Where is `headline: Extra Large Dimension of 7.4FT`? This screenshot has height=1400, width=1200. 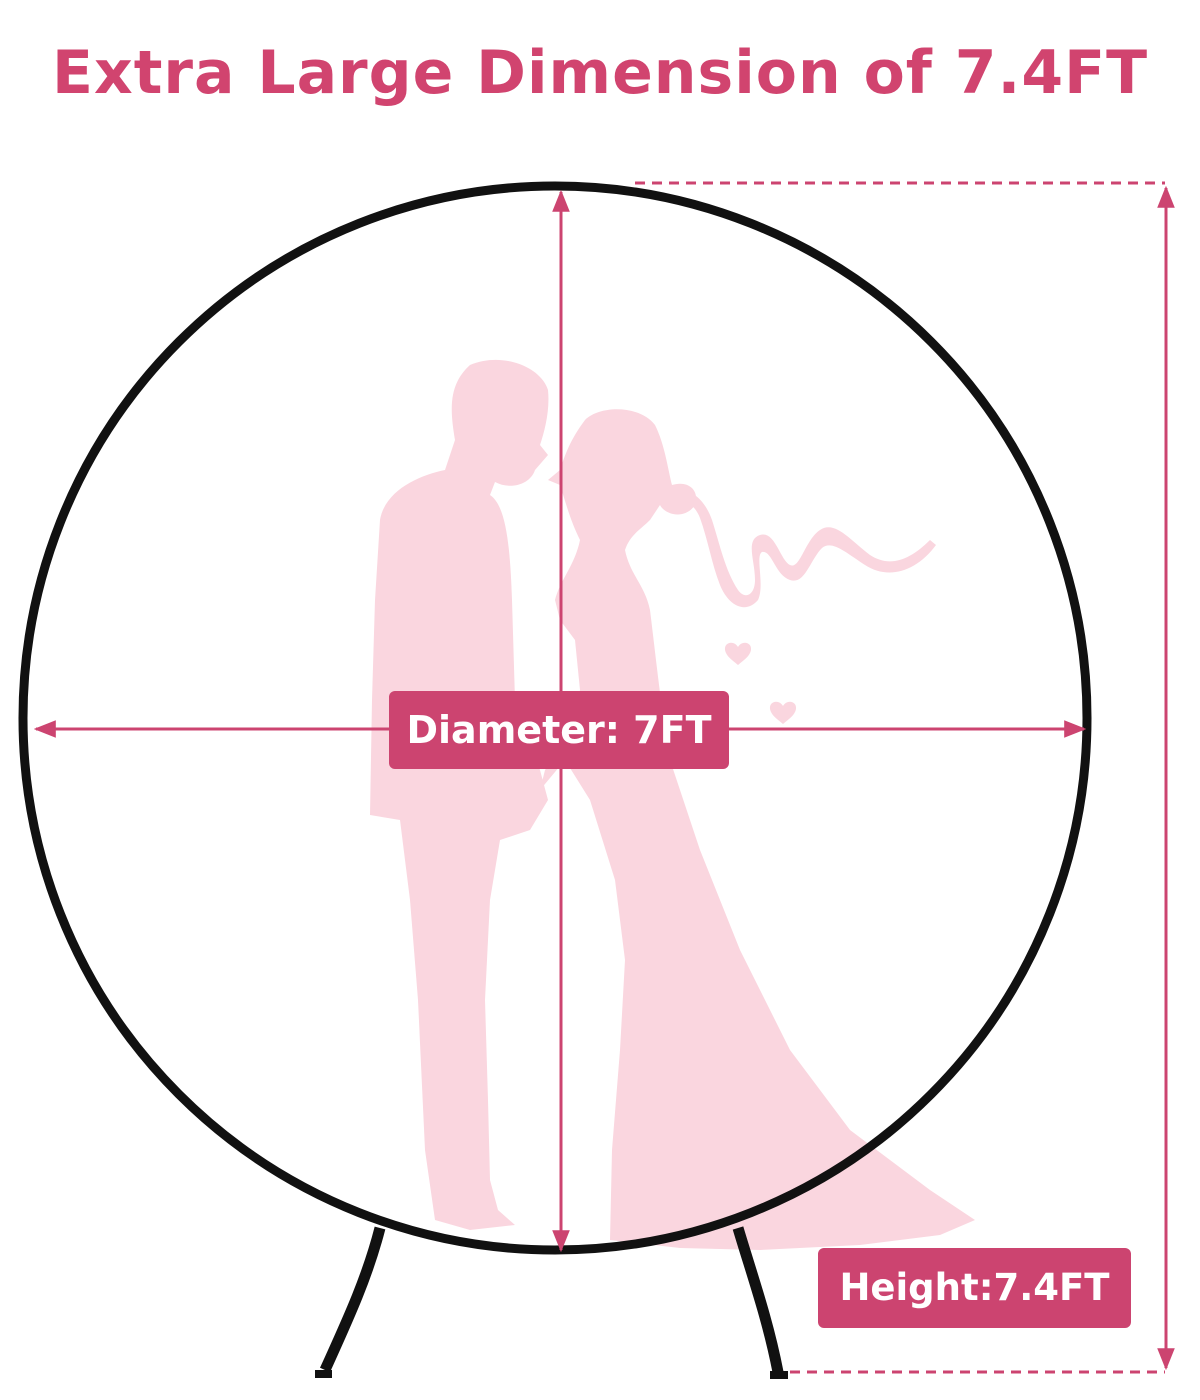 headline: Extra Large Dimension of 7.4FT is located at coordinates (600, 73).